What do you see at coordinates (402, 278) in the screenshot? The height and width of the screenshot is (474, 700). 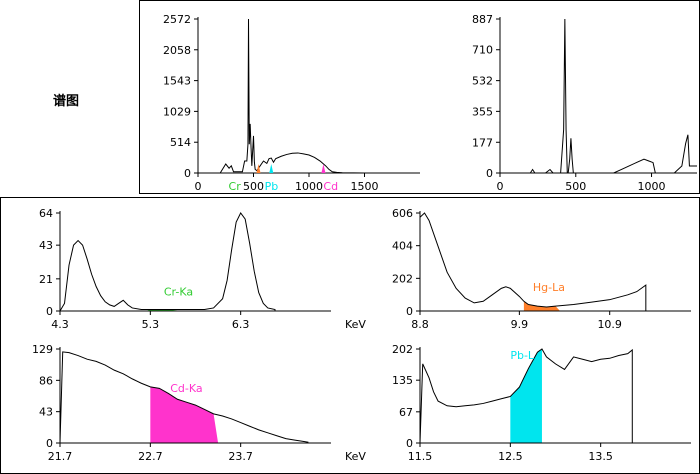 I see `hg-window-y-tick-label: 202` at bounding box center [402, 278].